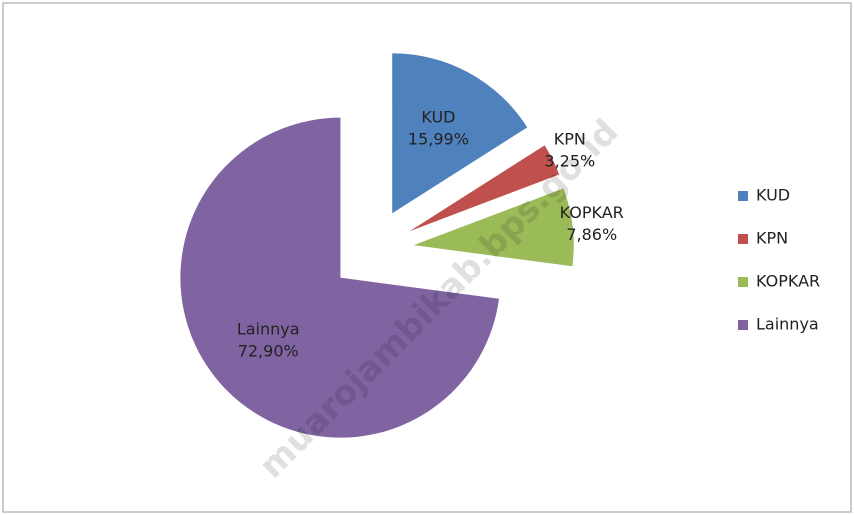  What do you see at coordinates (592, 212) in the screenshot?
I see `slice-label: KOPKAR` at bounding box center [592, 212].